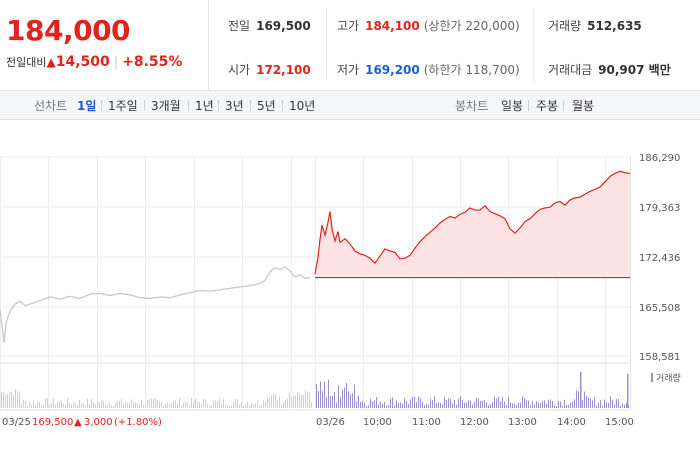  I want to click on prev-close-value: 169,500, so click(283, 26).